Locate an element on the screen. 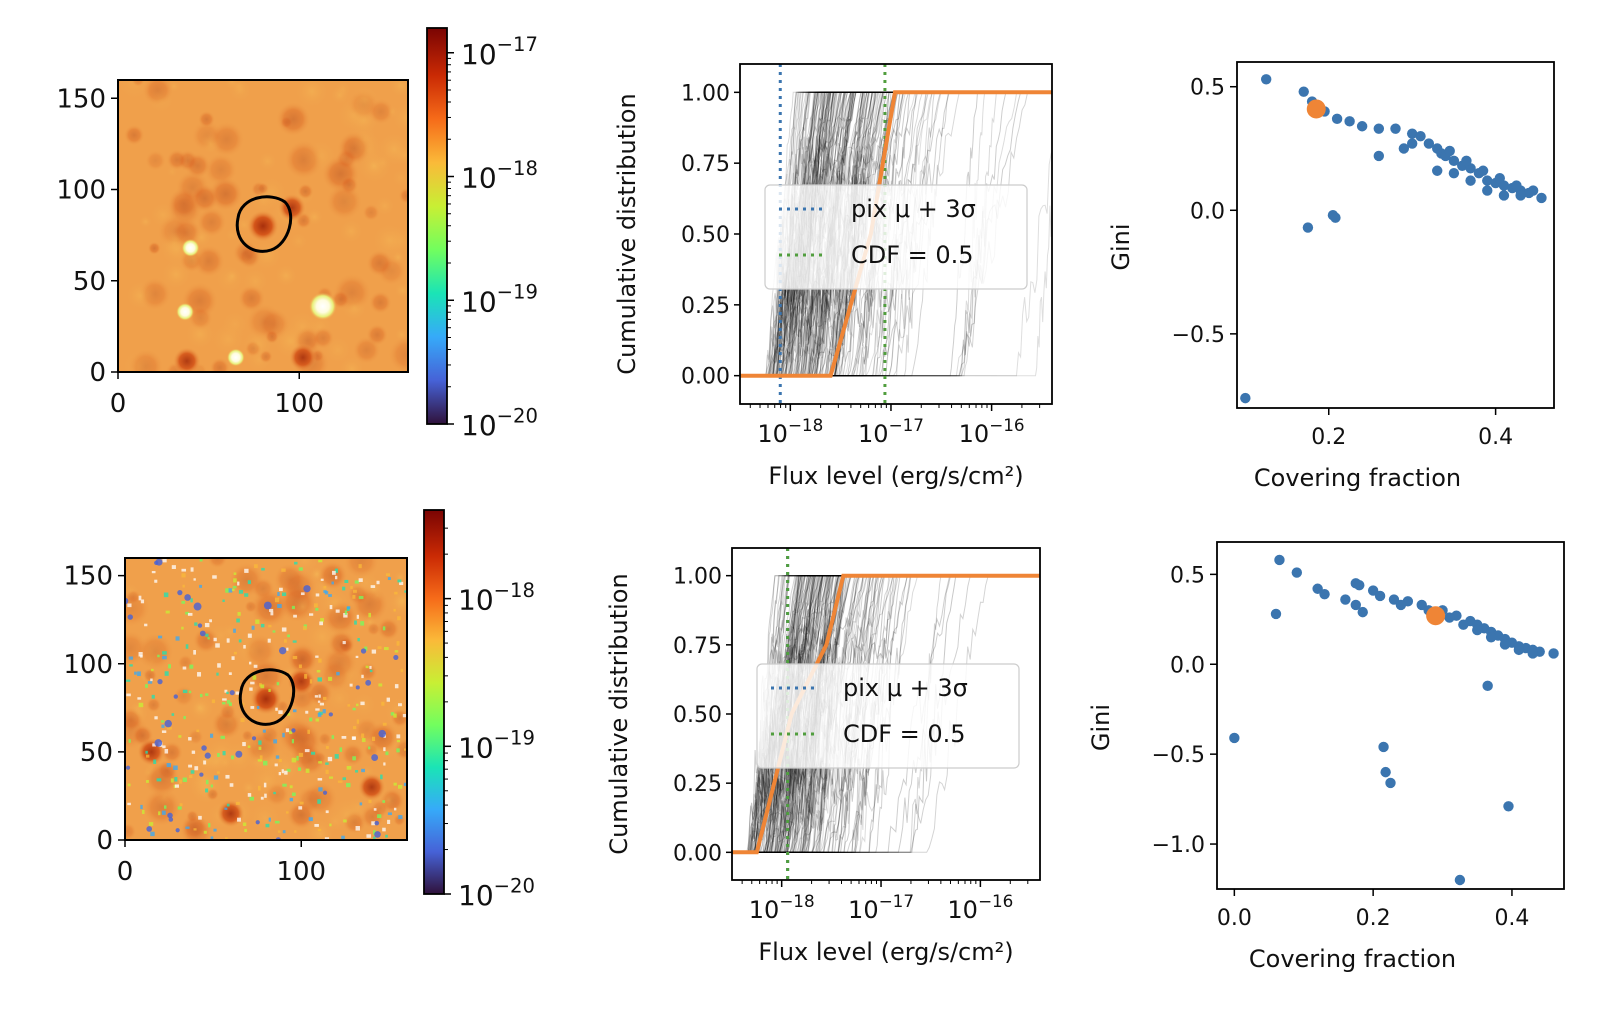 Image resolution: width=1600 pixels, height=1024 pixels. y-tick-label: 150 is located at coordinates (88, 577).